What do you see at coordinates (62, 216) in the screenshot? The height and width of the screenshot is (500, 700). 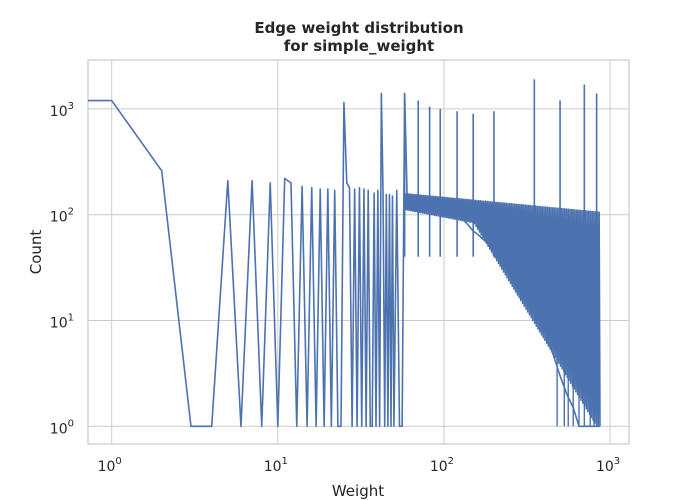 I see `y-tick-label: 10²` at bounding box center [62, 216].